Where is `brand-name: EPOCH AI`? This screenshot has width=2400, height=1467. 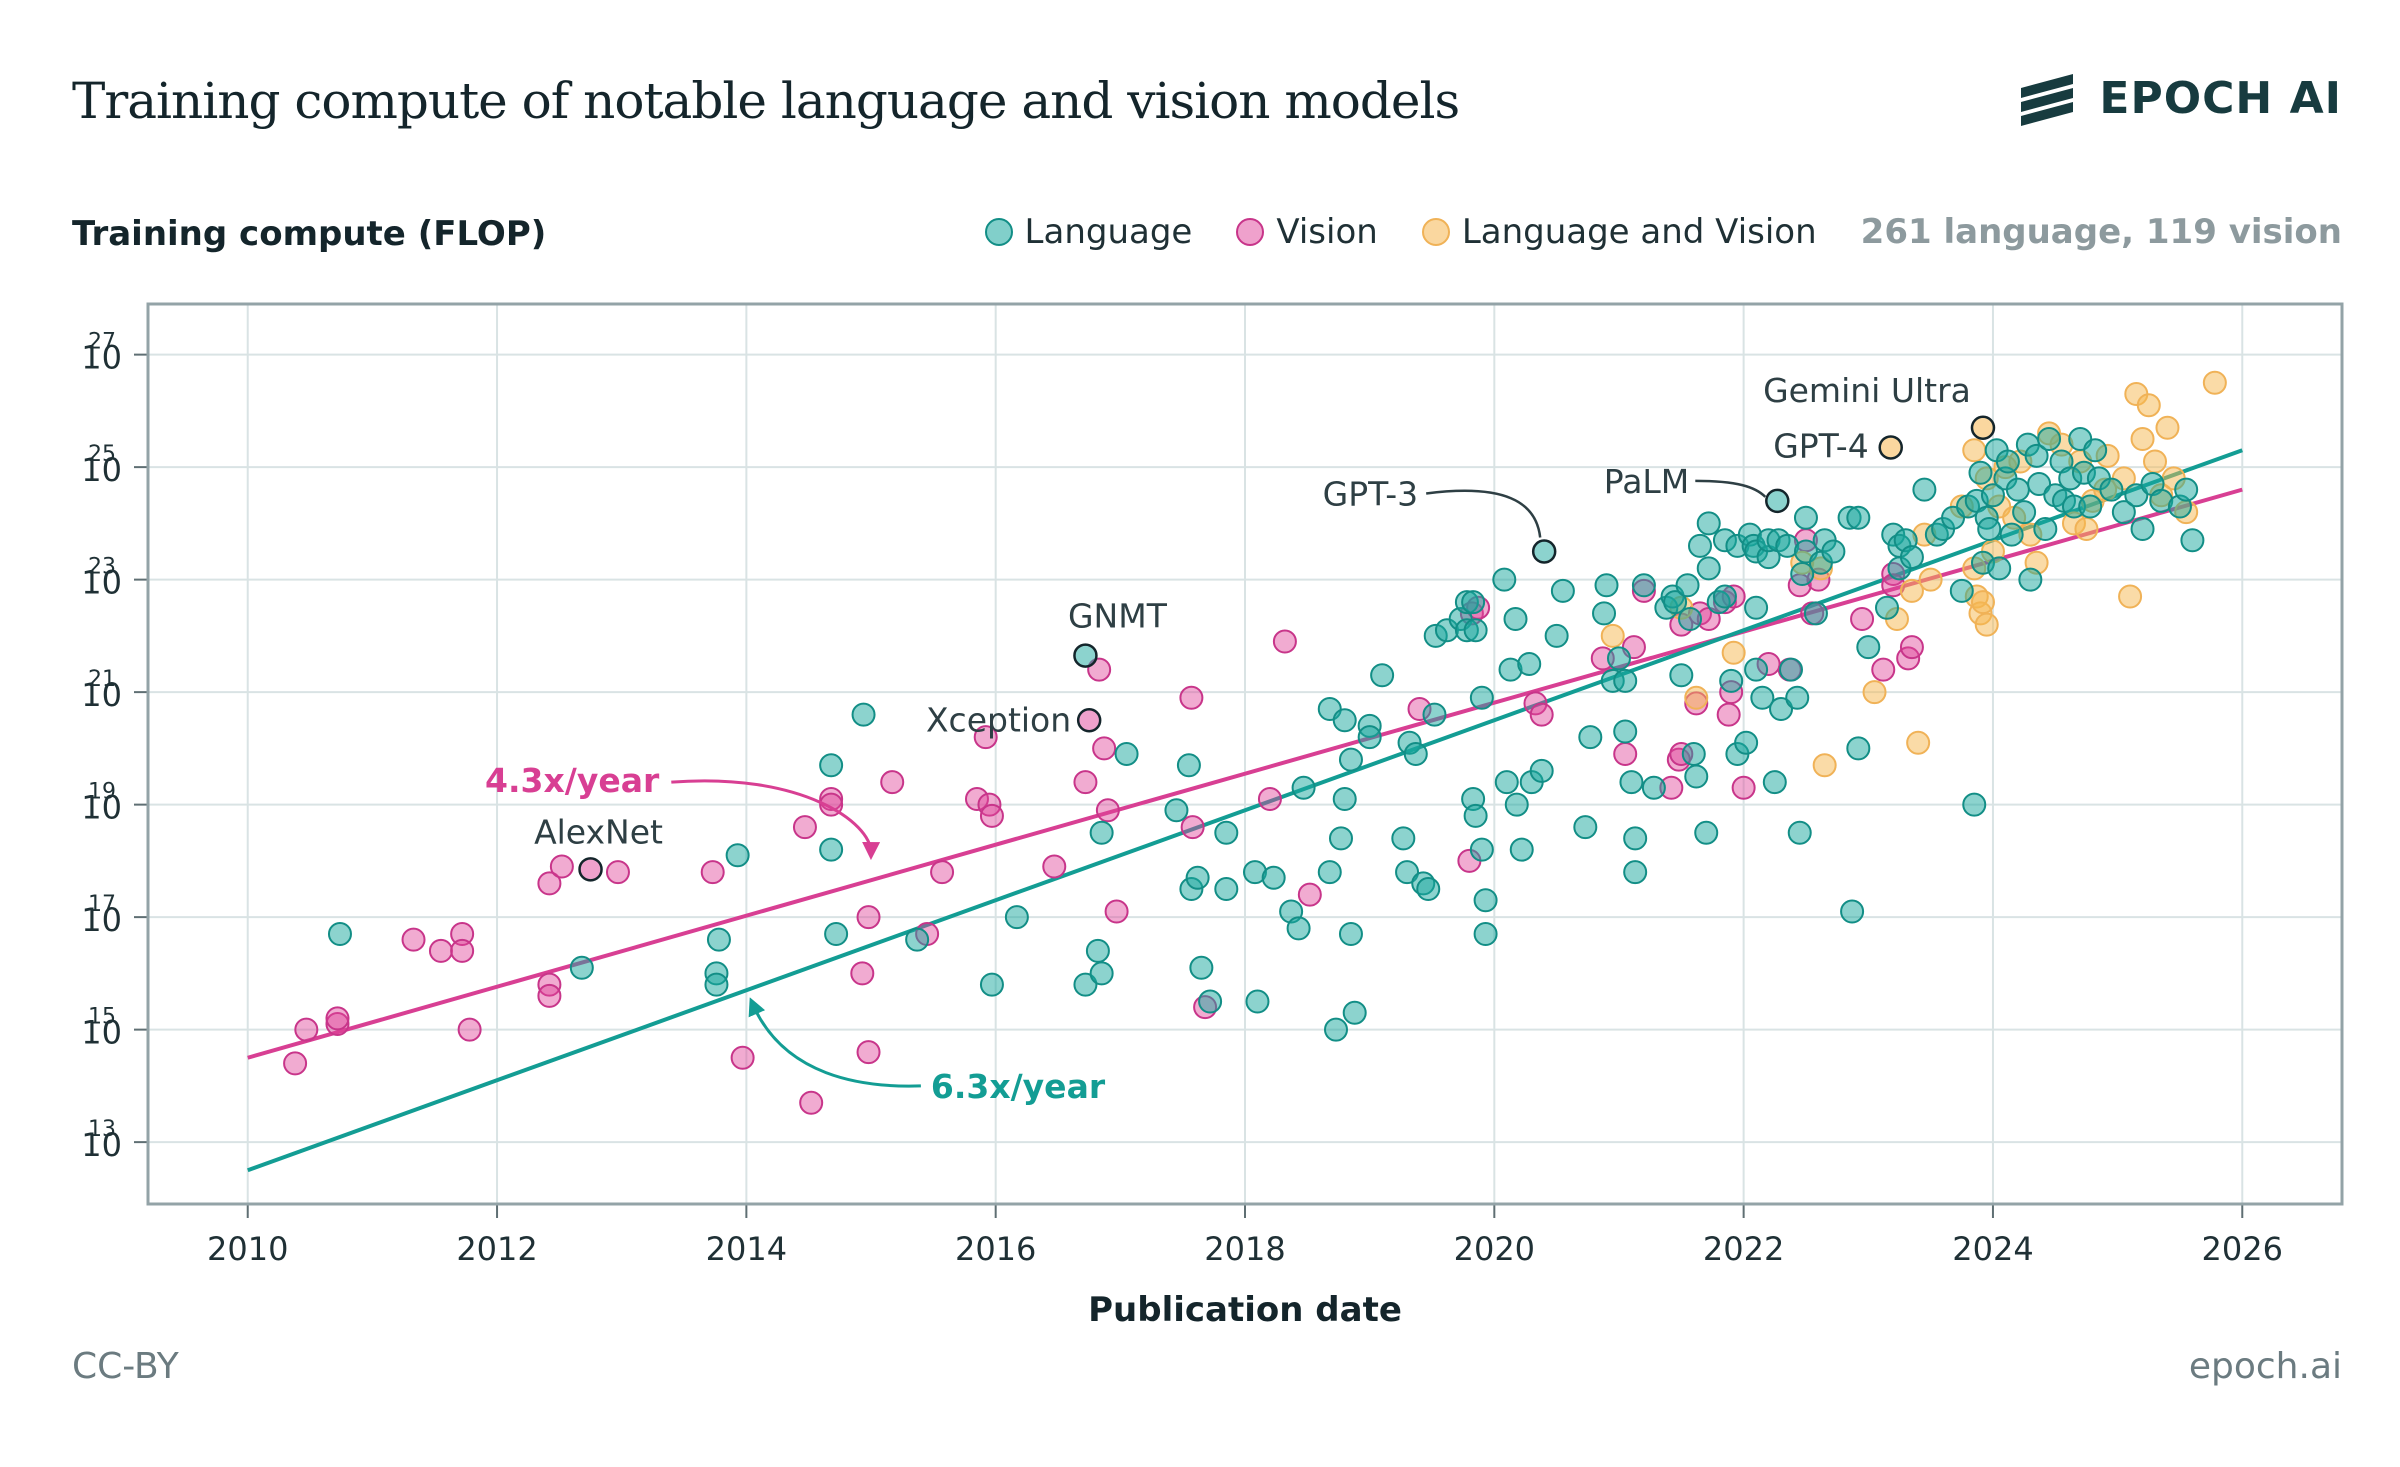 brand-name: EPOCH AI is located at coordinates (2220, 98).